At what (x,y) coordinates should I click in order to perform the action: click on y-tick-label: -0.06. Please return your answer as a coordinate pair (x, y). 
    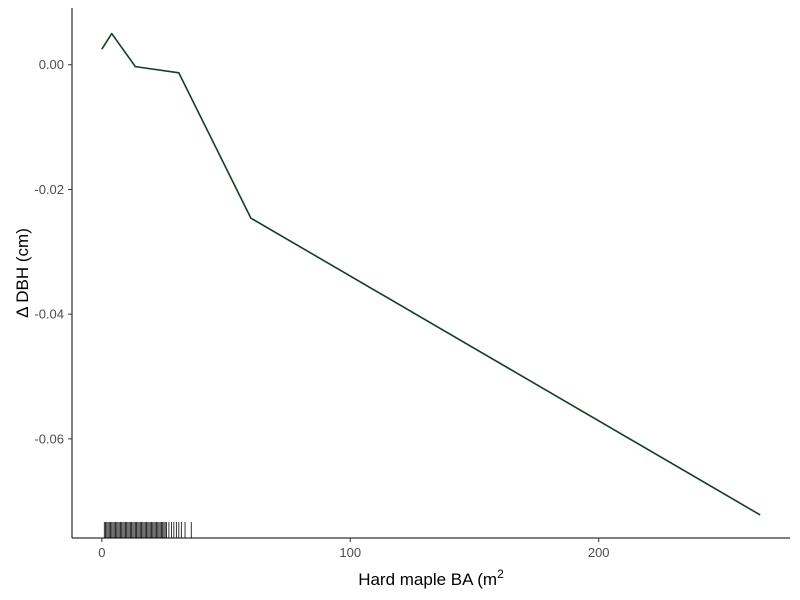
    Looking at the image, I should click on (49, 438).